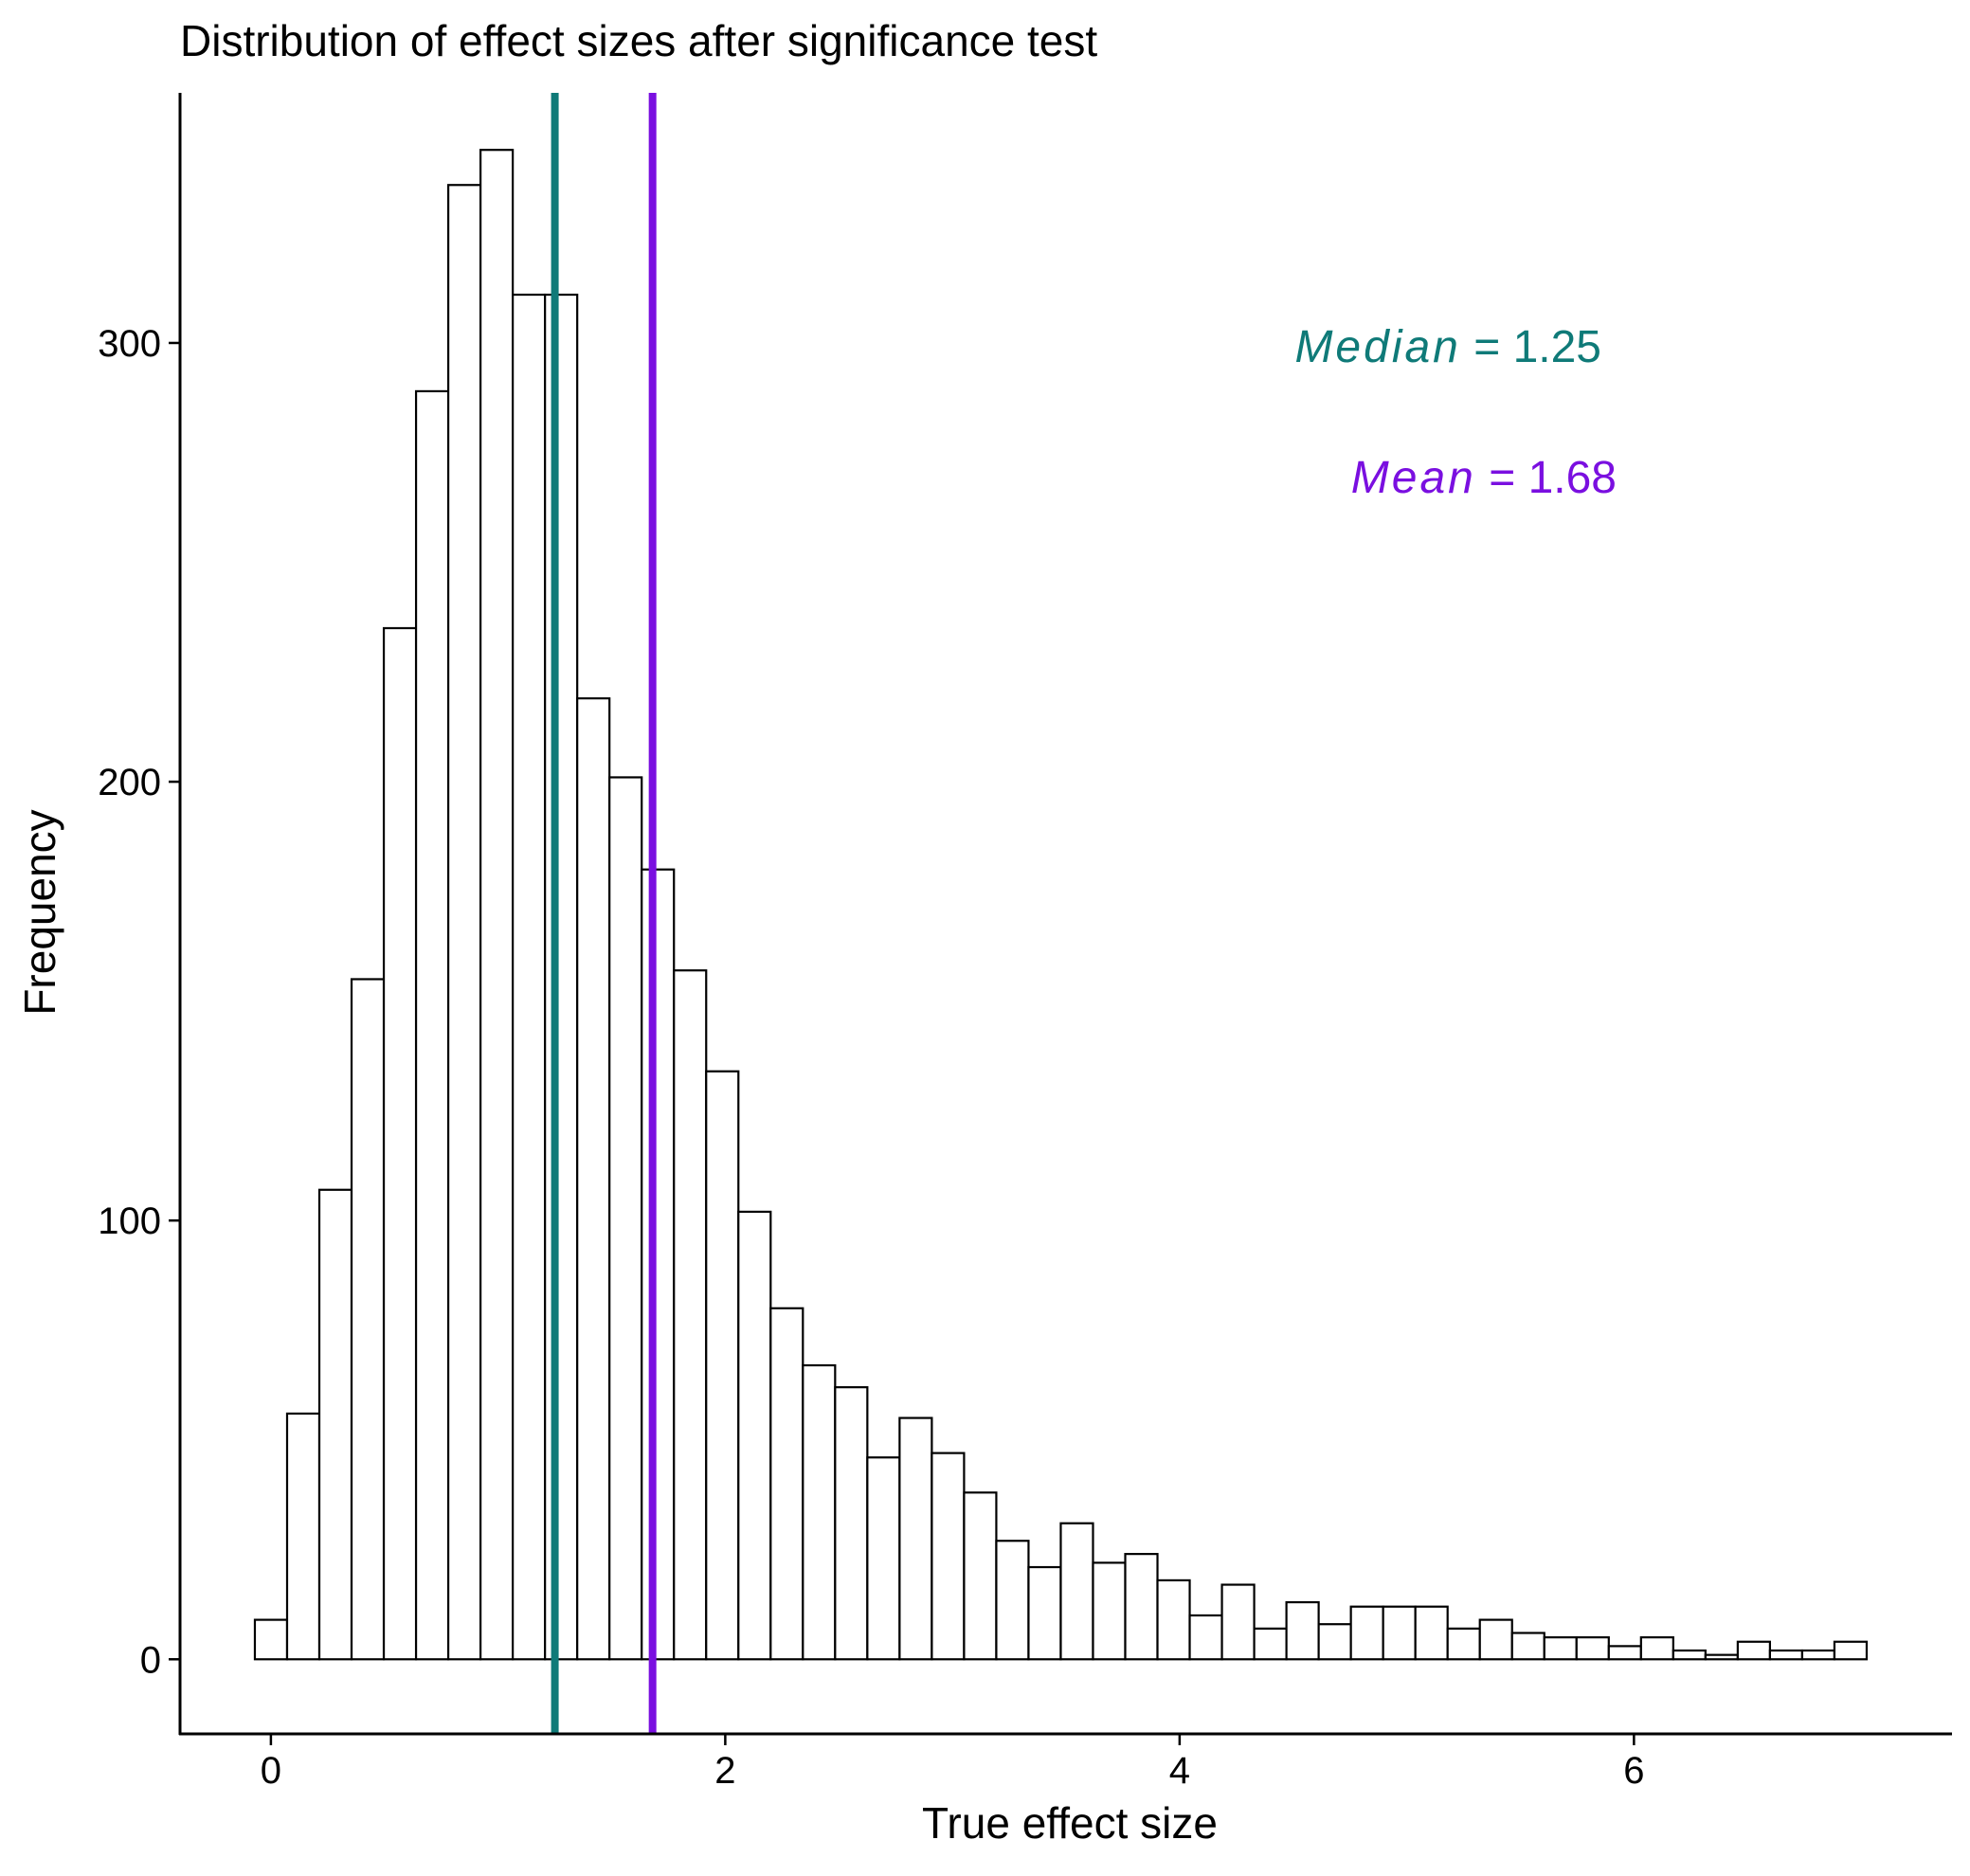 The height and width of the screenshot is (1876, 1970). What do you see at coordinates (1070, 1823) in the screenshot?
I see `x-axis-title: True effect size` at bounding box center [1070, 1823].